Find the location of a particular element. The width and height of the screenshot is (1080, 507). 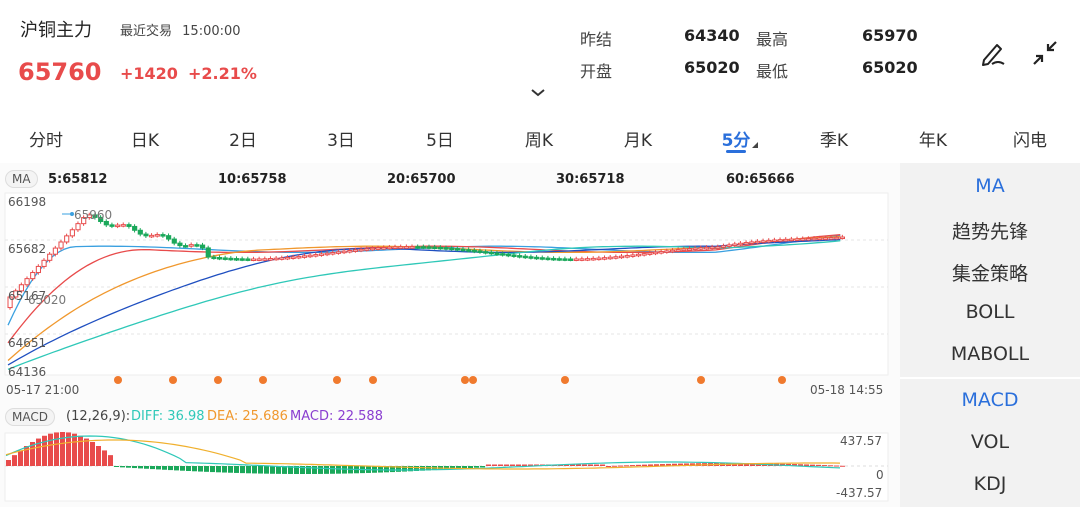

tab-2day: 2日 is located at coordinates (243, 141).